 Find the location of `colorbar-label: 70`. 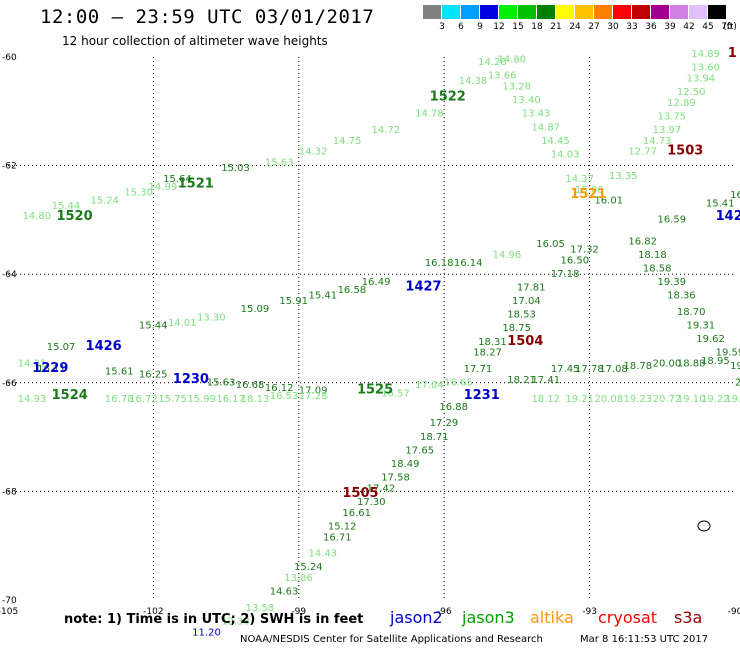

colorbar-label: 70 is located at coordinates (727, 27).